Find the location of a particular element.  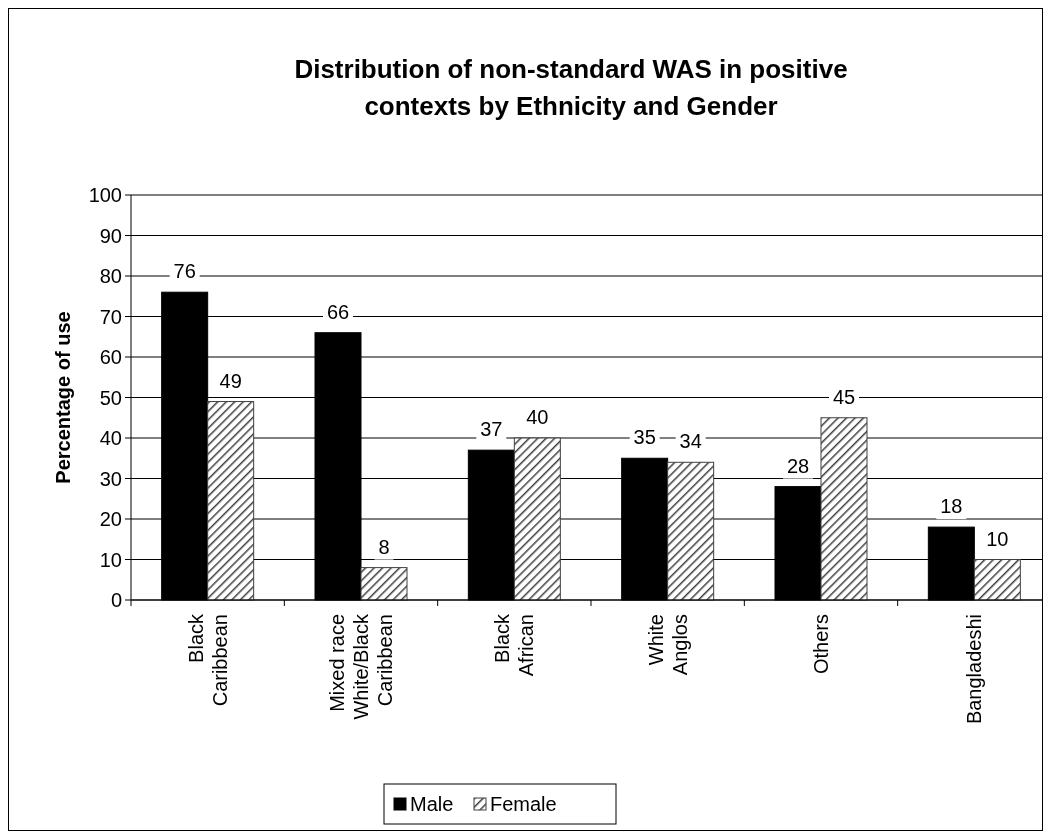

y-tick-label: 70 is located at coordinates (110, 316).